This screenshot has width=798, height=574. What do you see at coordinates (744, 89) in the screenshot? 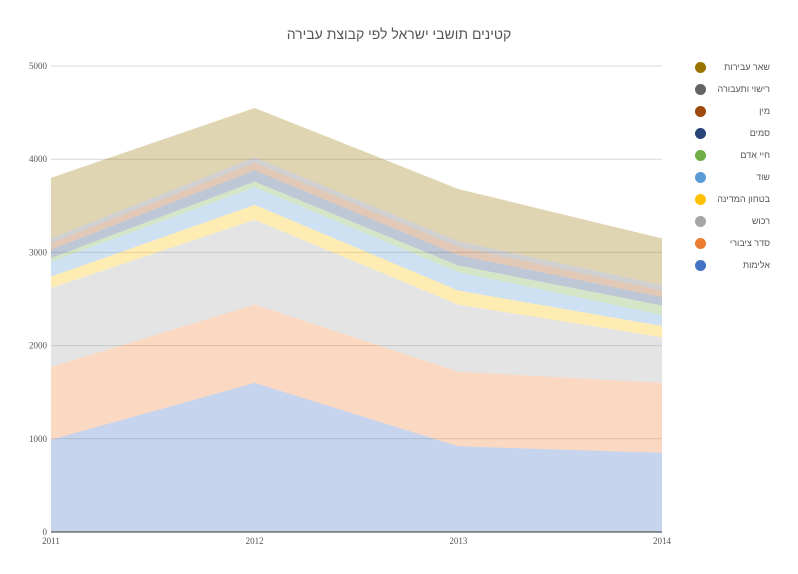
I see `legend-label: רישוי ותעבורה` at bounding box center [744, 89].